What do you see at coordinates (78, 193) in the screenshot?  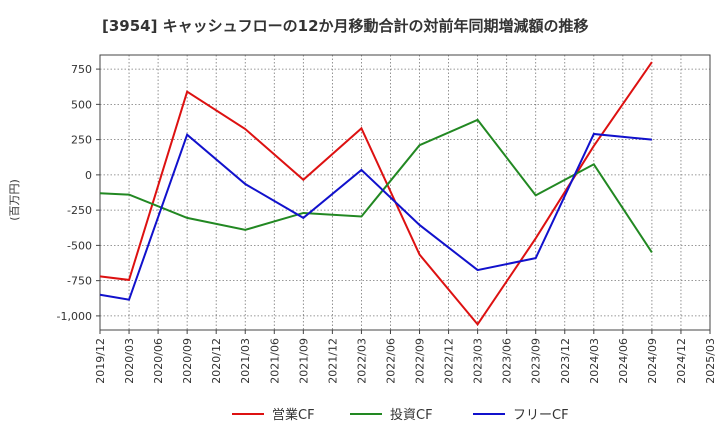 I see `y-axis-ticks: 750 500 250 0 -250 -500 -750 -1,000` at bounding box center [78, 193].